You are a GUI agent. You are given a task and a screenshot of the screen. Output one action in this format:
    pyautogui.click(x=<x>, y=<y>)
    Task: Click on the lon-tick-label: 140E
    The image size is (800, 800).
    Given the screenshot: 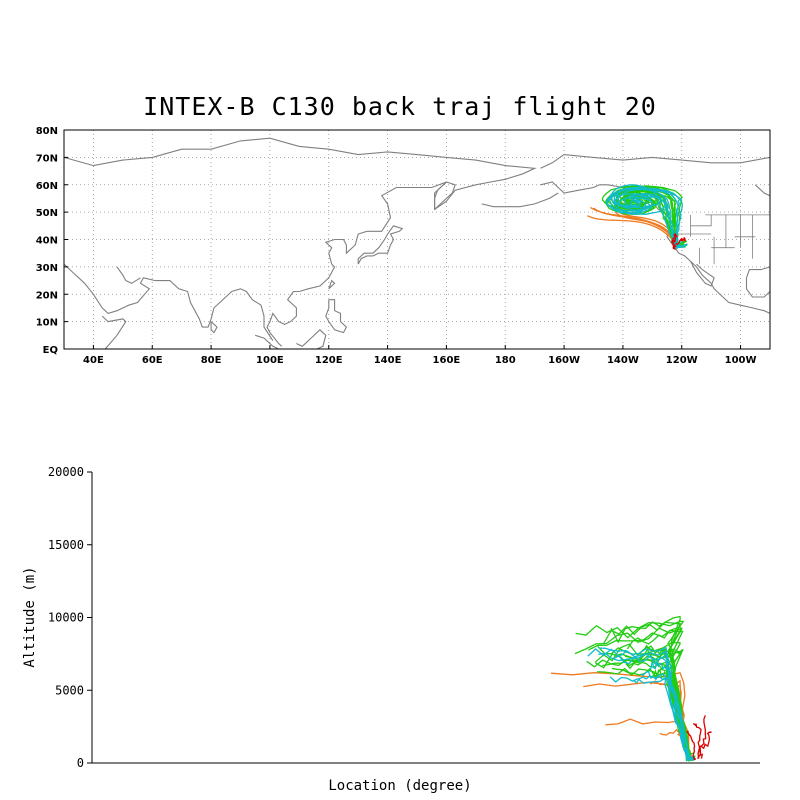 What is the action you would take?
    pyautogui.click(x=388, y=360)
    